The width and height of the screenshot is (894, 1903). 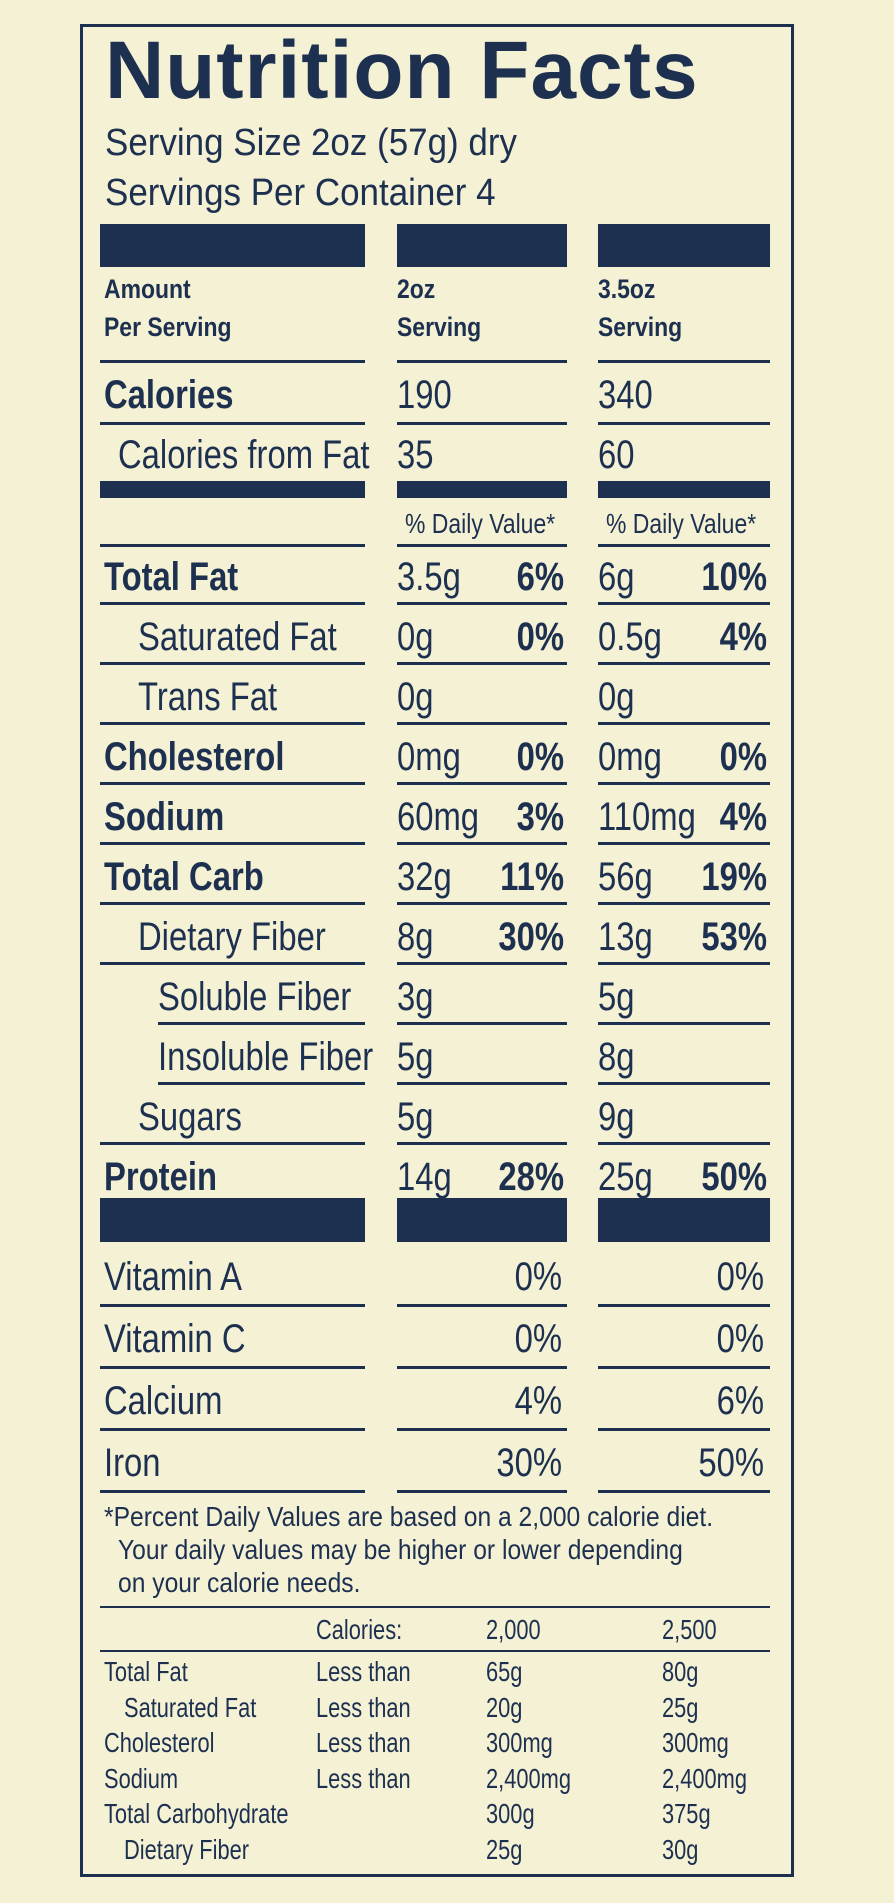 I want to click on servings-per-container: Servings Per Container 4, so click(x=300, y=193).